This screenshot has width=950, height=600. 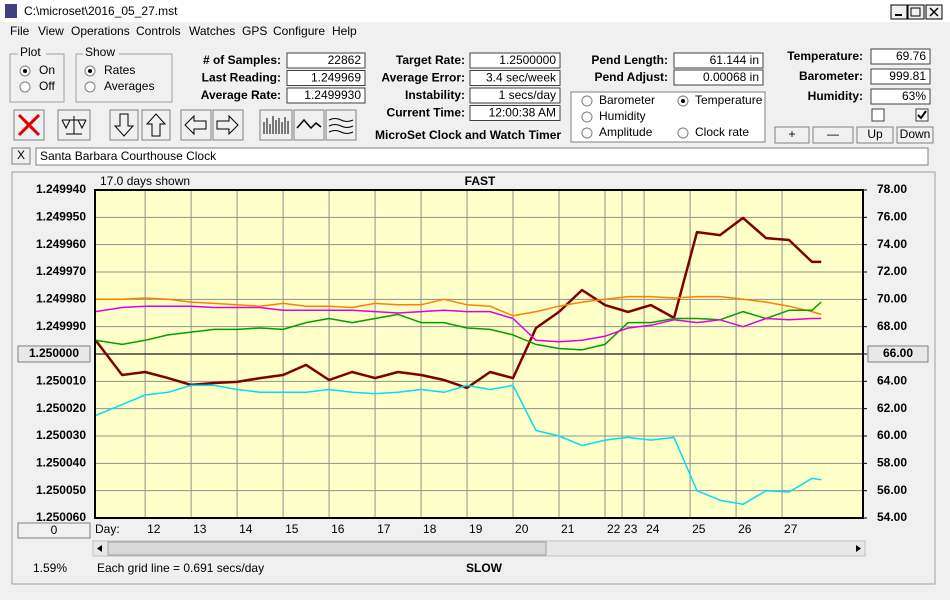 What do you see at coordinates (128, 156) in the screenshot?
I see `clock-name: Santa Barbara Courthouse Clock` at bounding box center [128, 156].